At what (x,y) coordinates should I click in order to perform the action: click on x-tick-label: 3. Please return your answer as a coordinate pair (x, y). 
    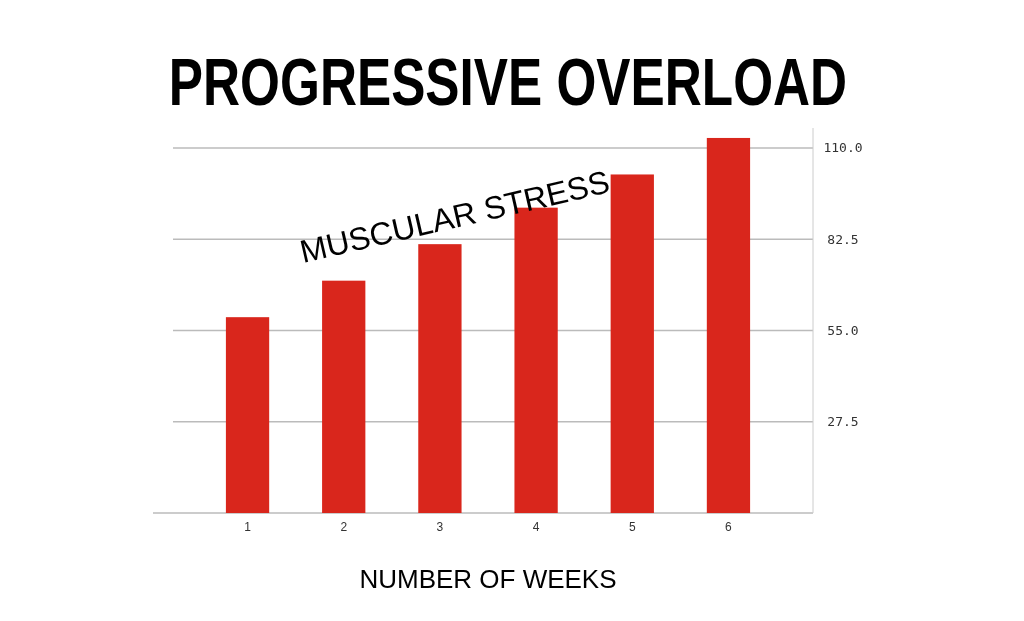
    Looking at the image, I should click on (440, 527).